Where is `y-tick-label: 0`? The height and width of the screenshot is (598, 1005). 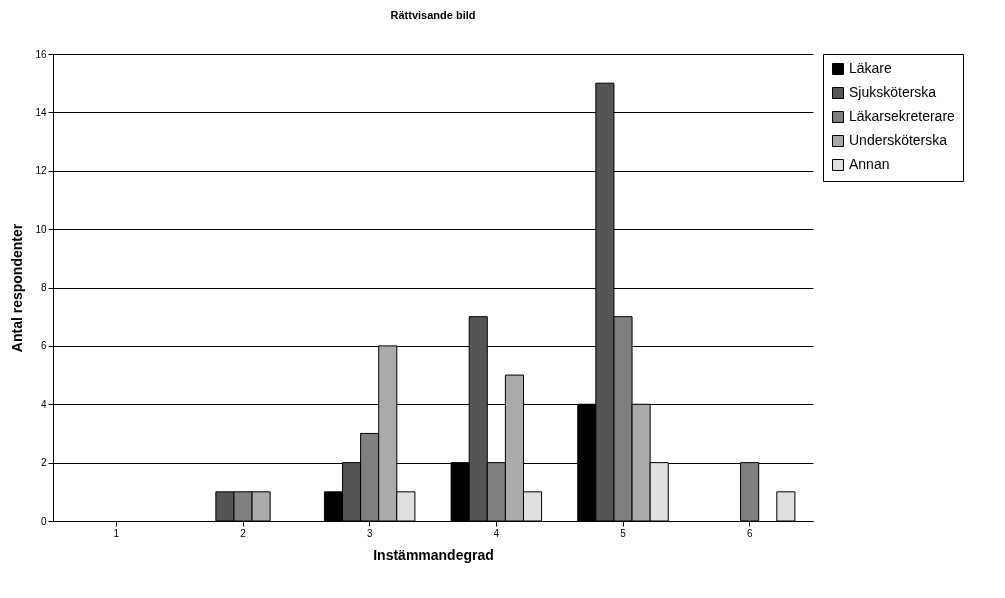
y-tick-label: 0 is located at coordinates (43, 521).